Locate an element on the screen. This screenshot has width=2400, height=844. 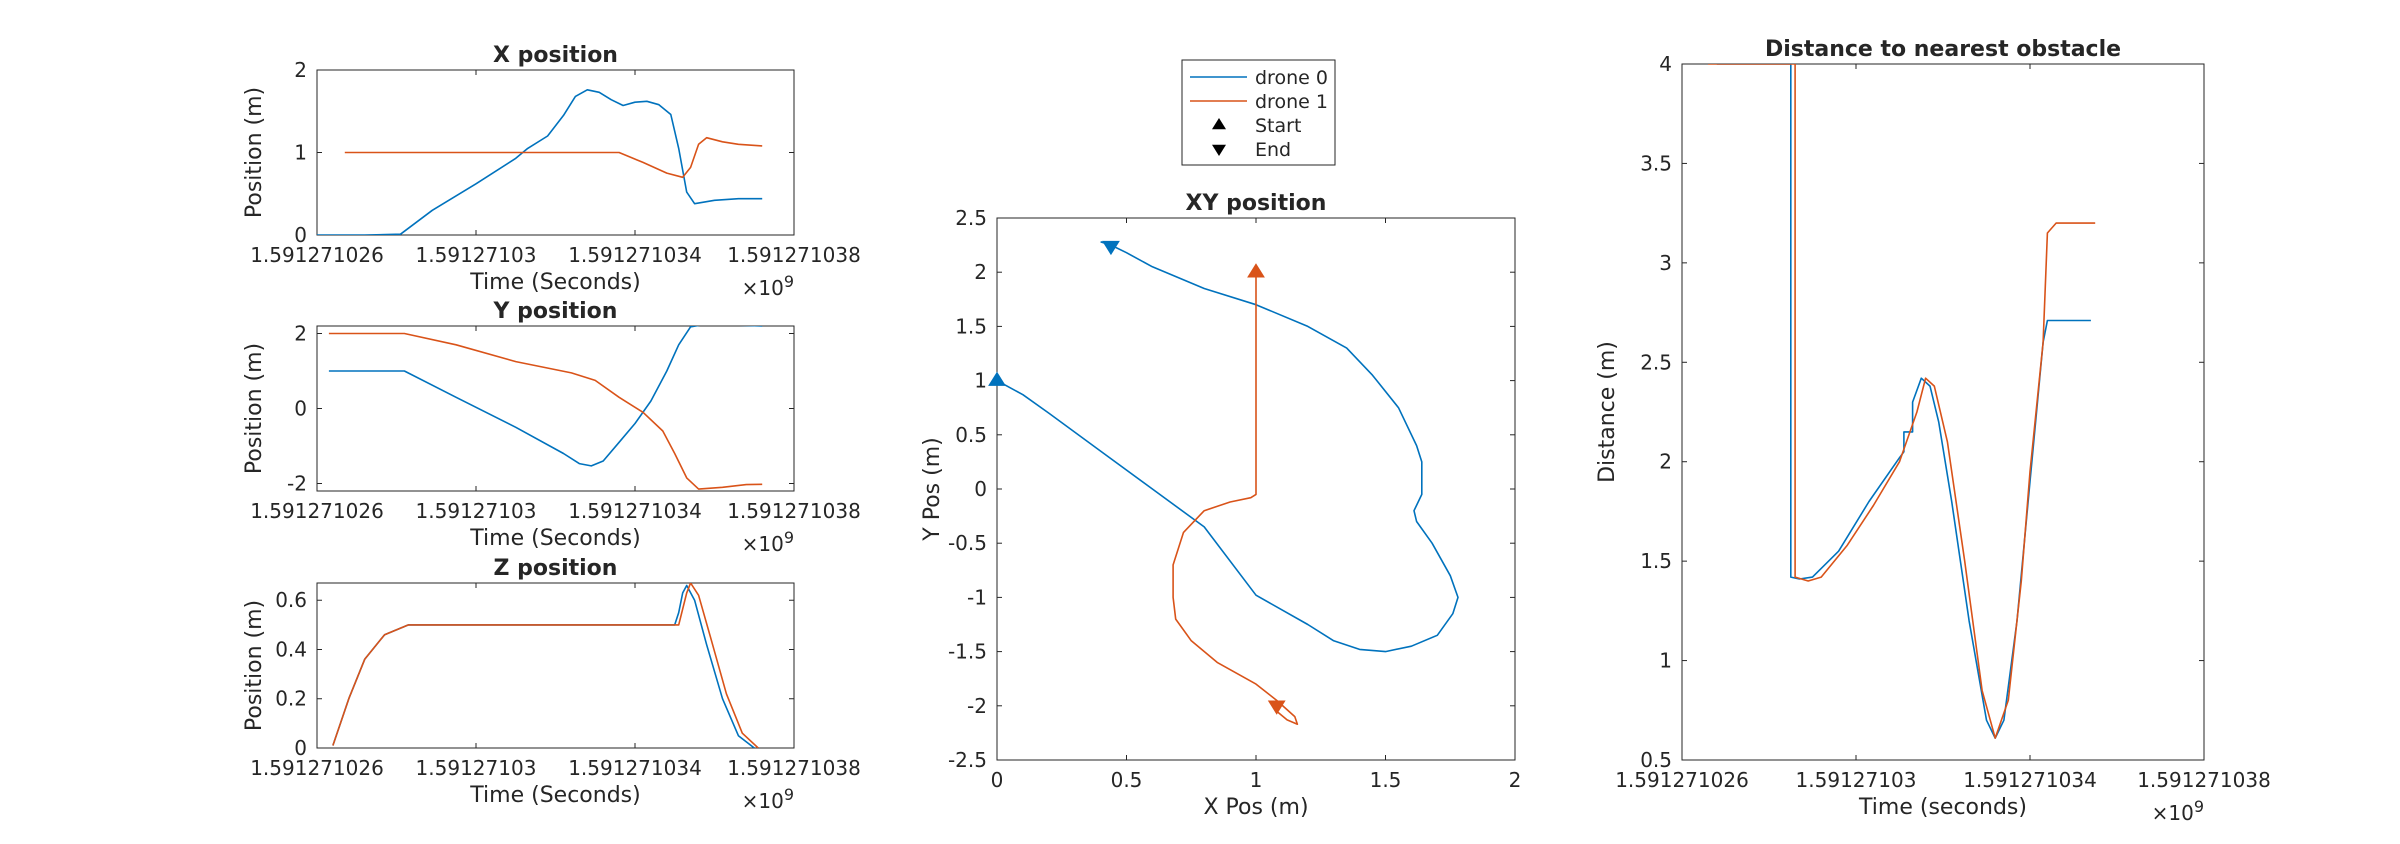
y-tick-label: 3 is located at coordinates (1665, 263).